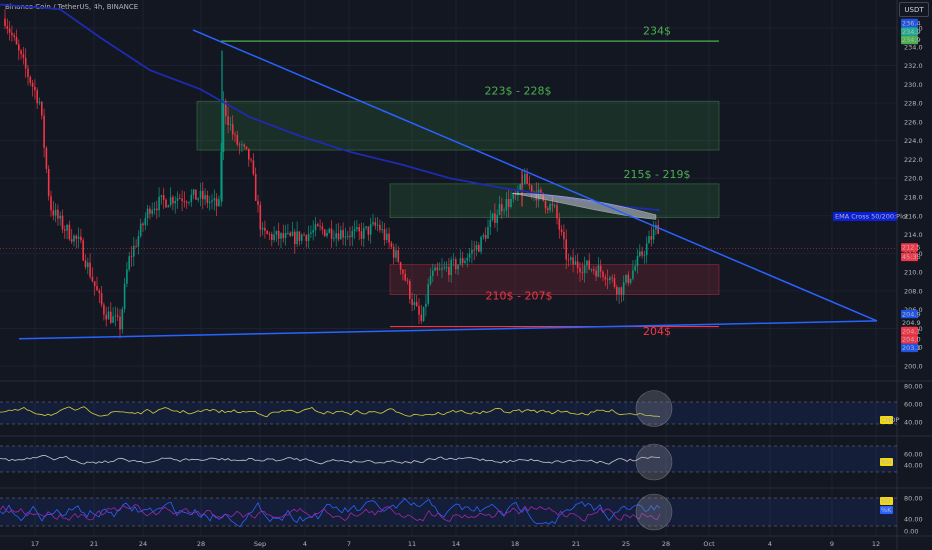  What do you see at coordinates (876, 544) in the screenshot?
I see `time-tick: 12` at bounding box center [876, 544].